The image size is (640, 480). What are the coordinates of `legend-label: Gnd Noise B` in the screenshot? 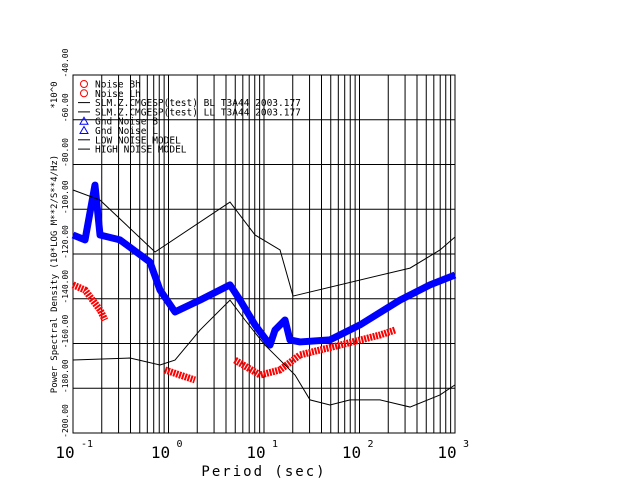 It's located at (126, 122).